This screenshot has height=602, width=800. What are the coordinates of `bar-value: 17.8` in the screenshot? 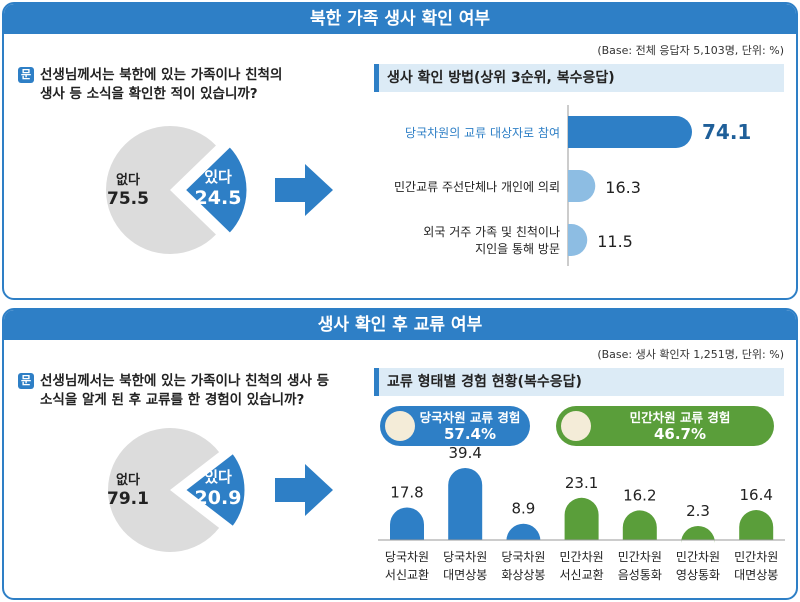 It's located at (406, 492).